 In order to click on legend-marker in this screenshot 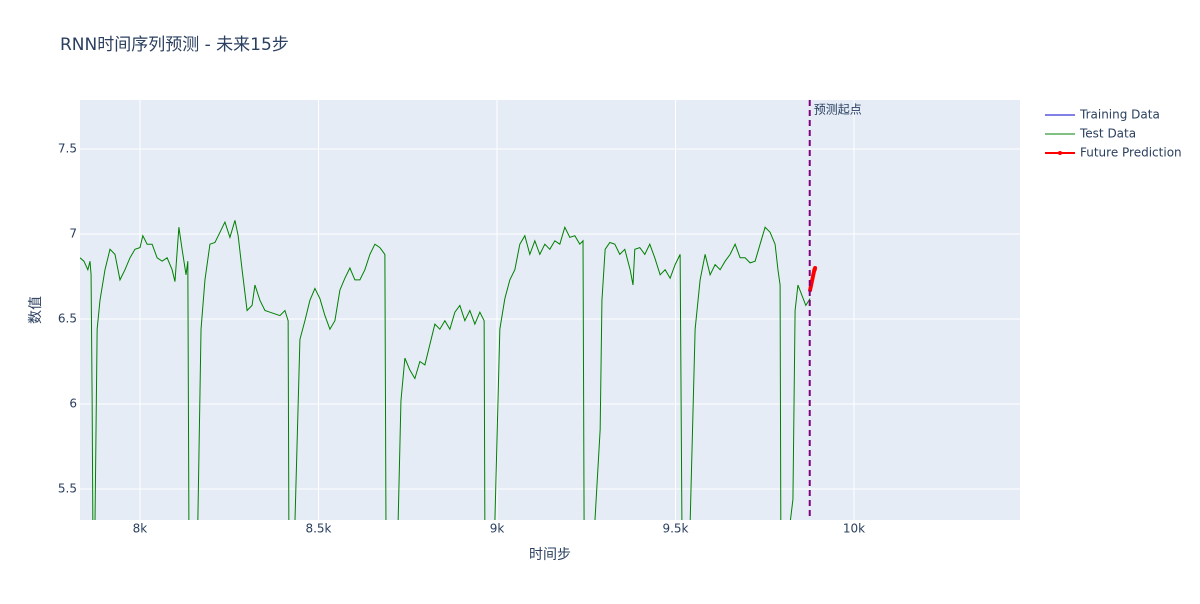, I will do `click(1060, 153)`.